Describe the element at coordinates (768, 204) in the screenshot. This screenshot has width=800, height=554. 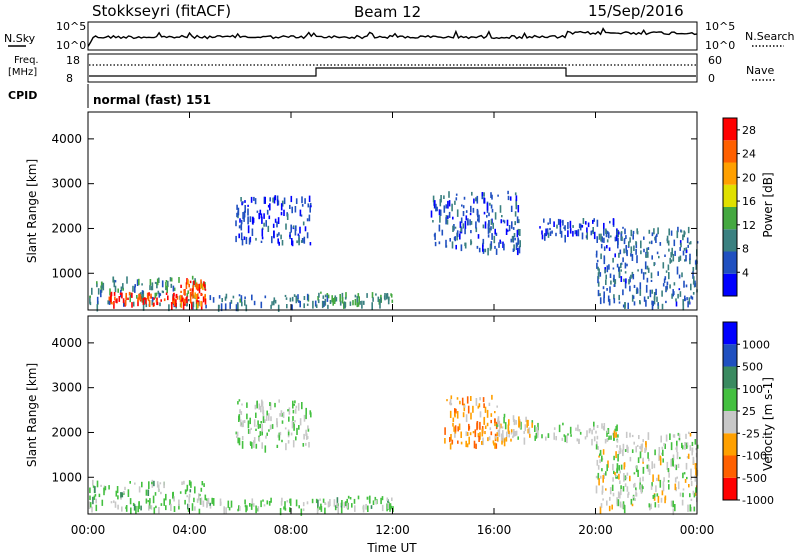
I see `power-colorbar-label: Power [dB]` at that location.